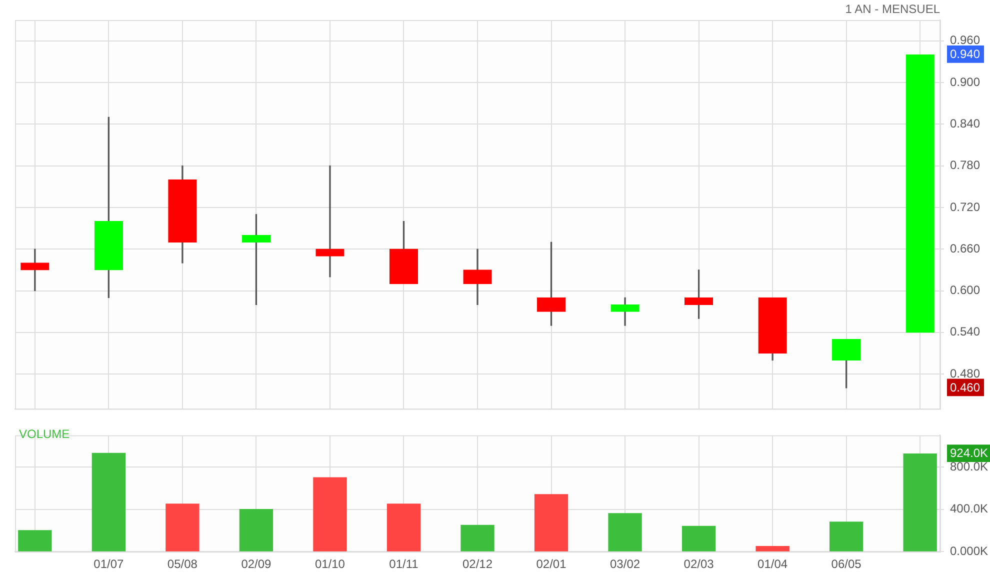 The image size is (990, 580). I want to click on x-tick-label: 02/01, so click(551, 564).